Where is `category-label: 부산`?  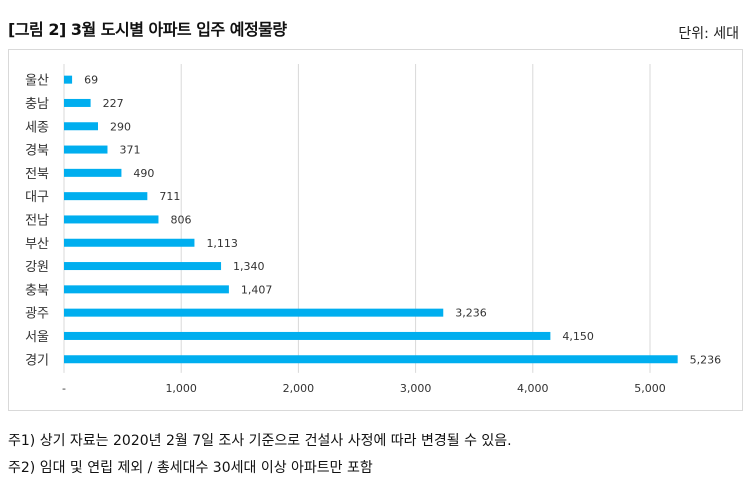 category-label: 부산 is located at coordinates (37, 244).